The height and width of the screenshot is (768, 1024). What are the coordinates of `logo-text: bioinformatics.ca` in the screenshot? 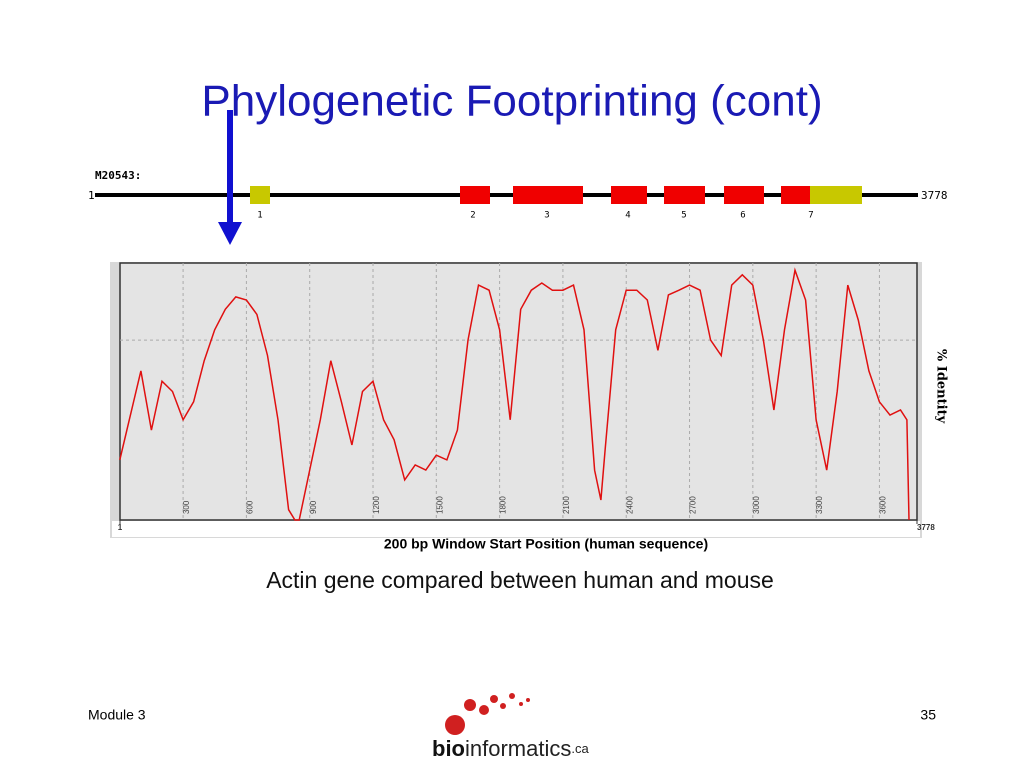 It's located at (510, 748).